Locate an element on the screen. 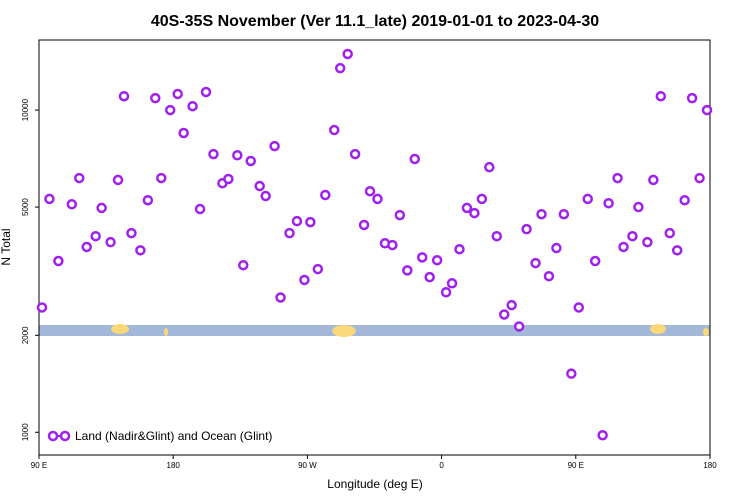 The width and height of the screenshot is (750, 500). x-tick-label: 90 W is located at coordinates (307, 465).